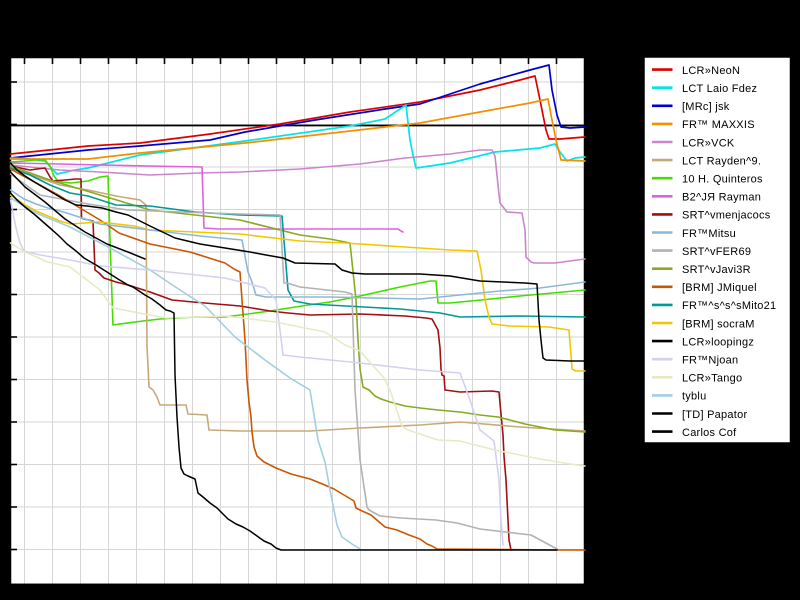 Image resolution: width=800 pixels, height=600 pixels. I want to click on svg-text: 10 H. Quinteros, so click(722, 180).